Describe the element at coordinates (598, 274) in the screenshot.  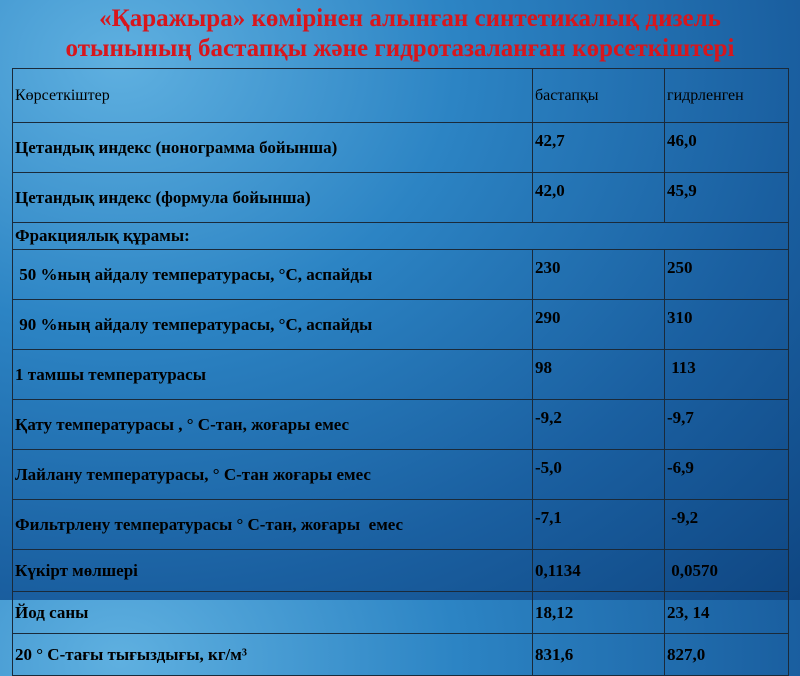
I see `value-cell: 230` at that location.